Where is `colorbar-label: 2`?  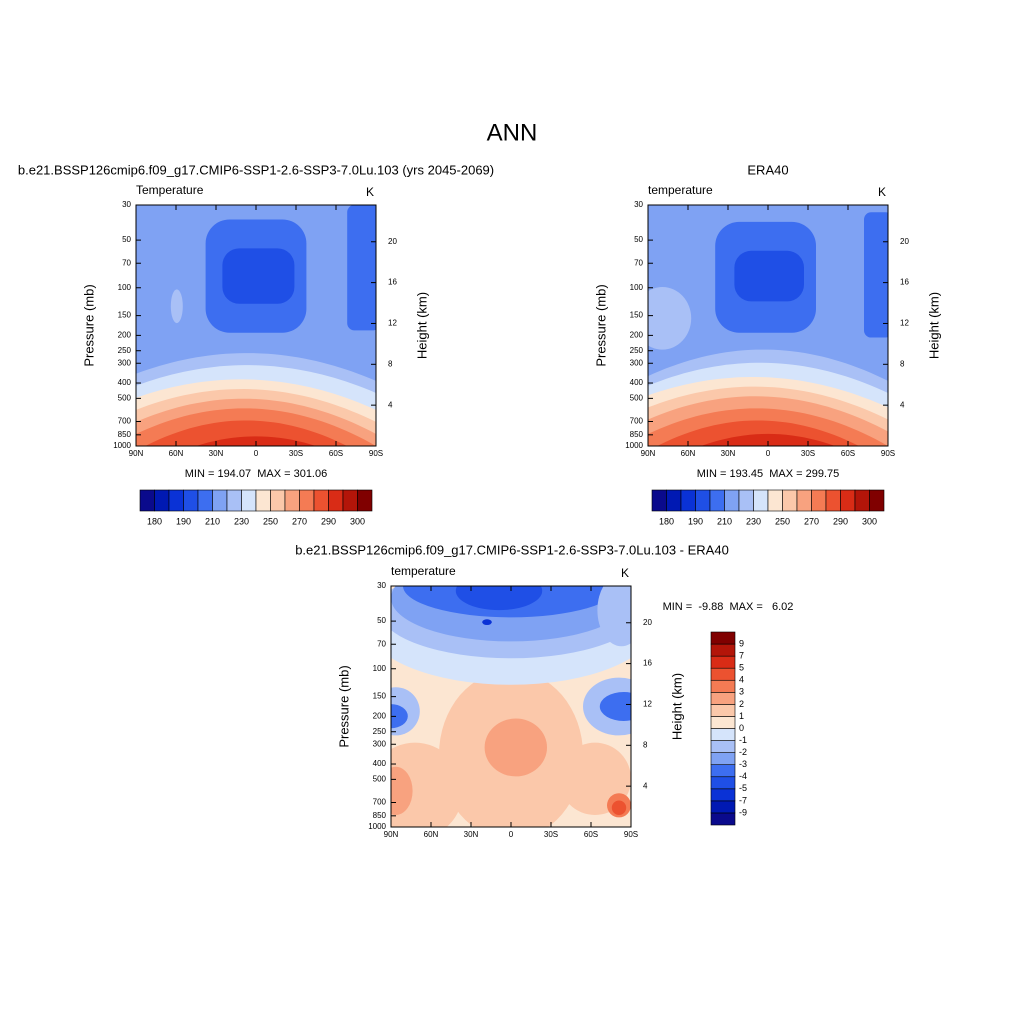
colorbar-label: 2 is located at coordinates (741, 704).